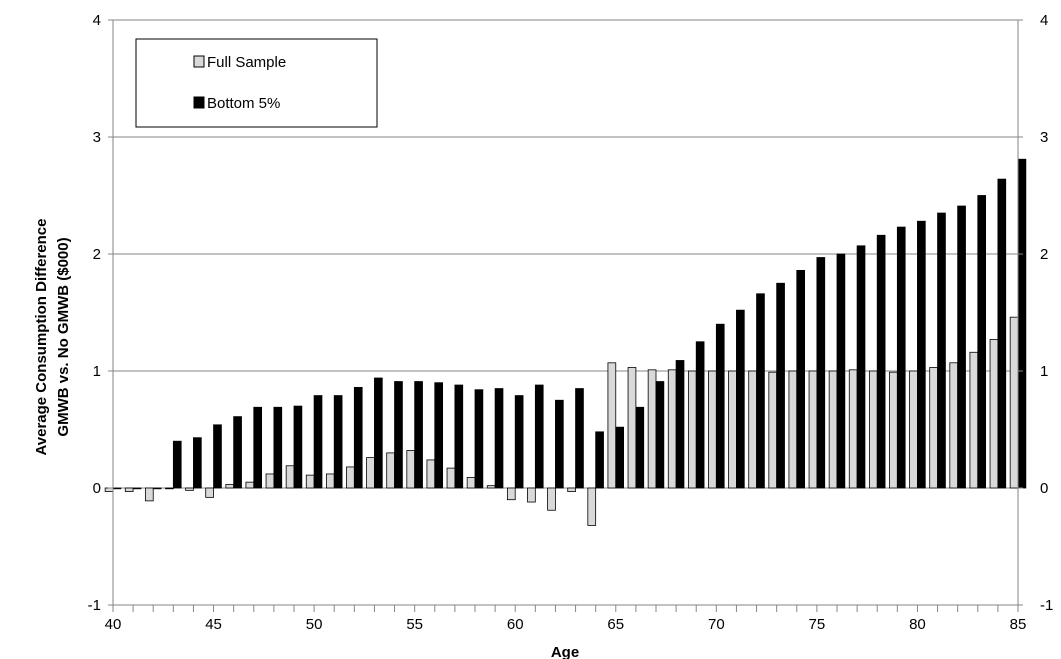 Image resolution: width=1061 pixels, height=659 pixels. Describe the element at coordinates (917, 624) in the screenshot. I see `x-tick-label: 80` at that location.